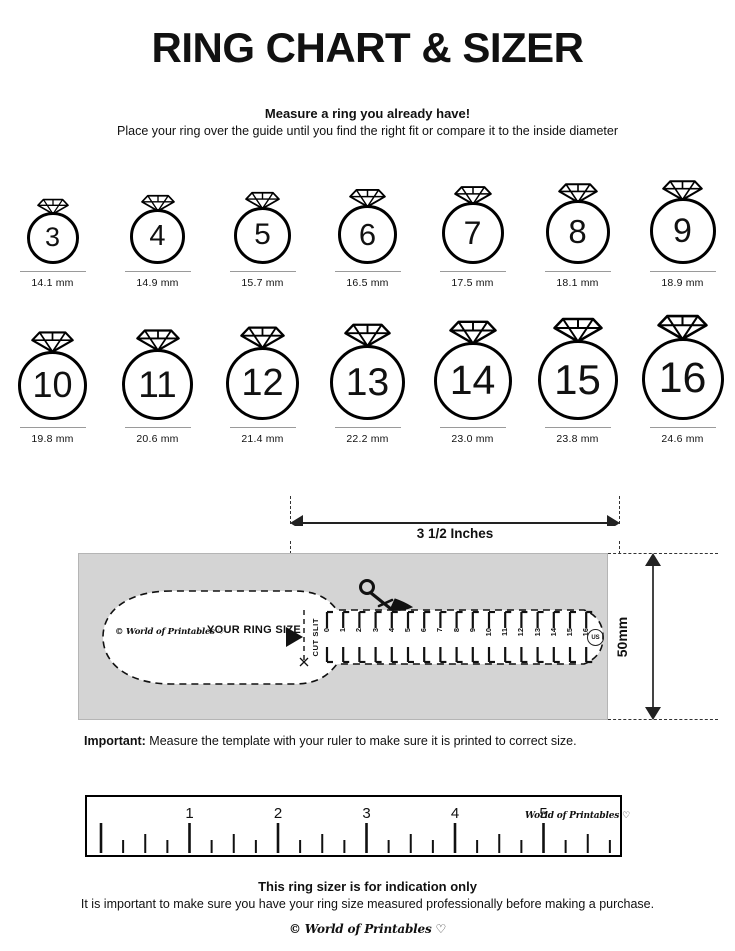 The height and width of the screenshot is (951, 735). Describe the element at coordinates (326, 630) in the screenshot. I see `gauge-number: 0` at that location.